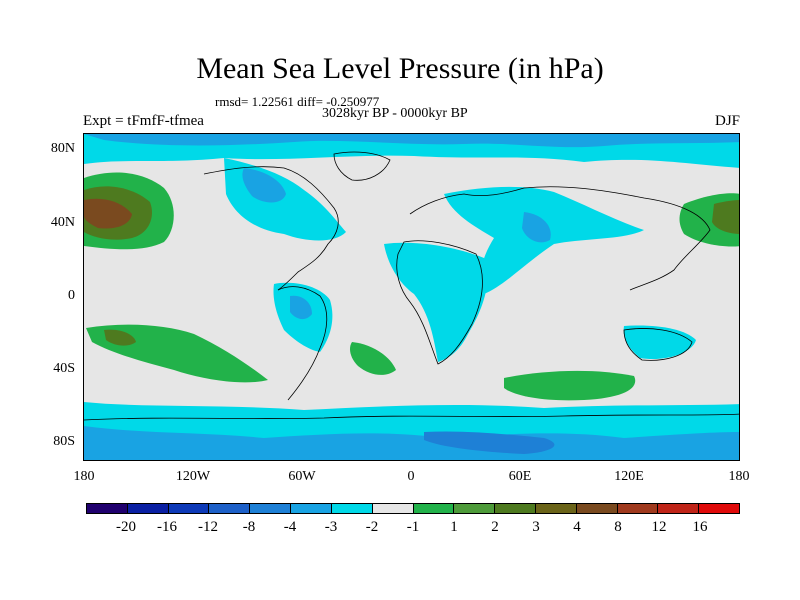 This screenshot has width=800, height=600. I want to click on south-pacific-positive-core, so click(120, 337).